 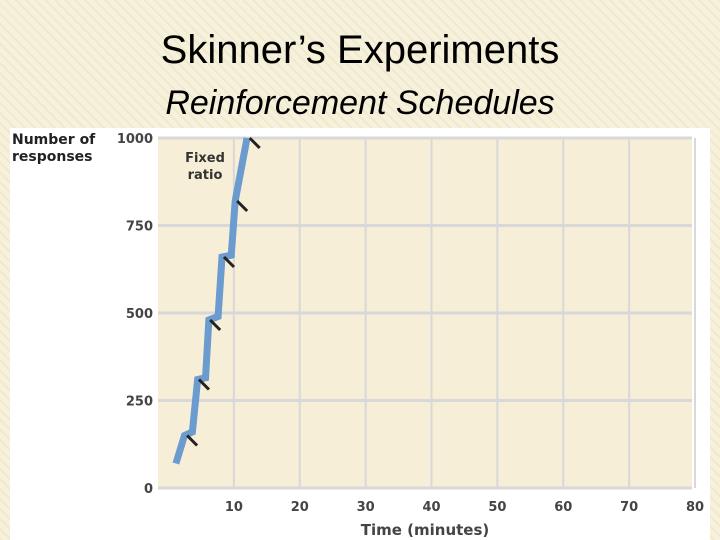 I want to click on y-tick-label: 750, so click(x=139, y=227).